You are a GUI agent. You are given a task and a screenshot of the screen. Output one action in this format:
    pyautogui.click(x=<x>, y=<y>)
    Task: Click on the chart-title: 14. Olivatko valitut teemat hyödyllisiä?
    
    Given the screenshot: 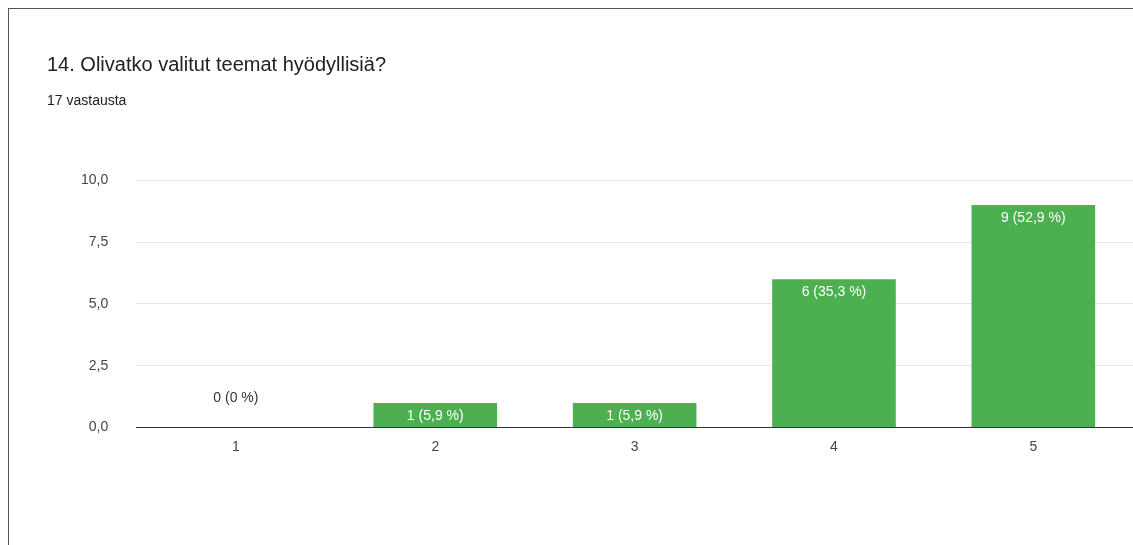 What is the action you would take?
    pyautogui.click(x=217, y=64)
    